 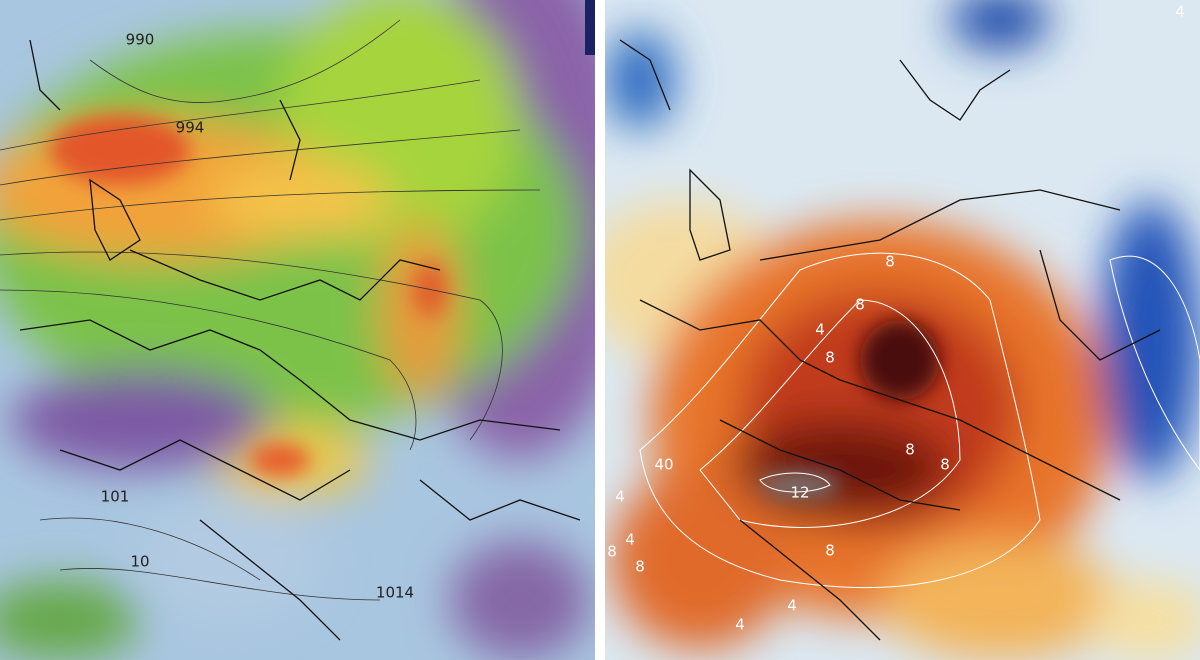 I want to click on contour-label: 994, so click(x=190, y=128).